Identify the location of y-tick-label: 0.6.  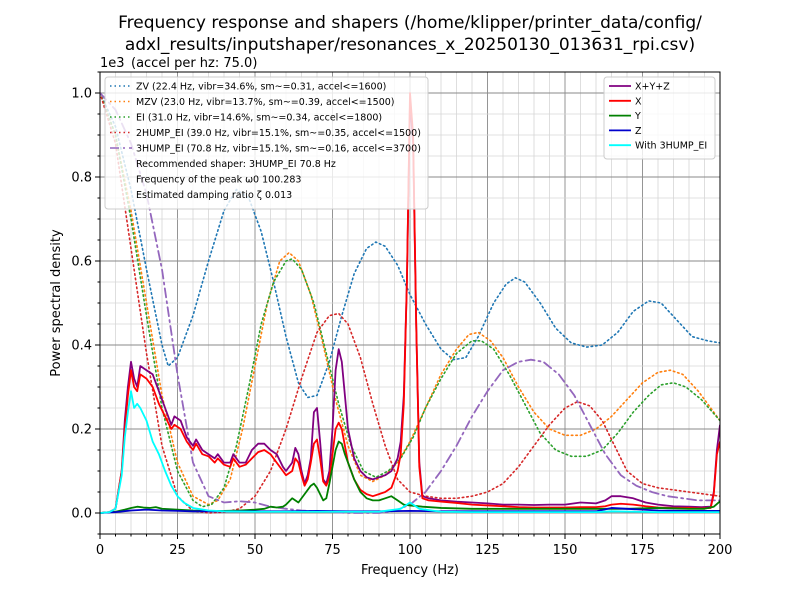
(81, 262).